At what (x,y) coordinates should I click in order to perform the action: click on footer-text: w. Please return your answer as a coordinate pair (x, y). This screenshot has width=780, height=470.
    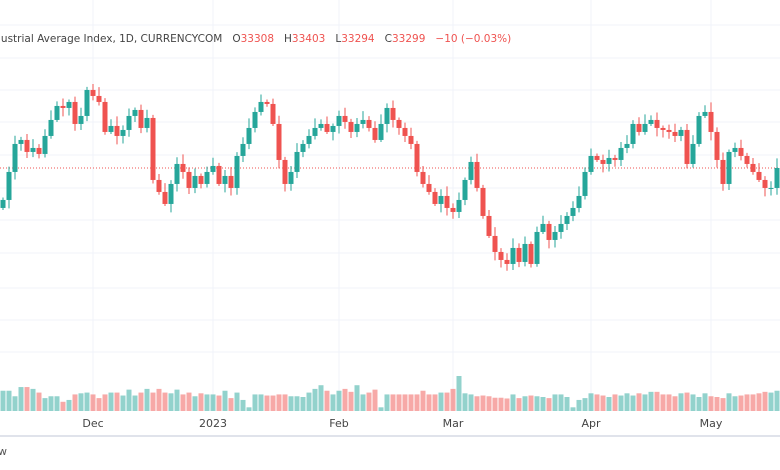
    Looking at the image, I should click on (3, 451).